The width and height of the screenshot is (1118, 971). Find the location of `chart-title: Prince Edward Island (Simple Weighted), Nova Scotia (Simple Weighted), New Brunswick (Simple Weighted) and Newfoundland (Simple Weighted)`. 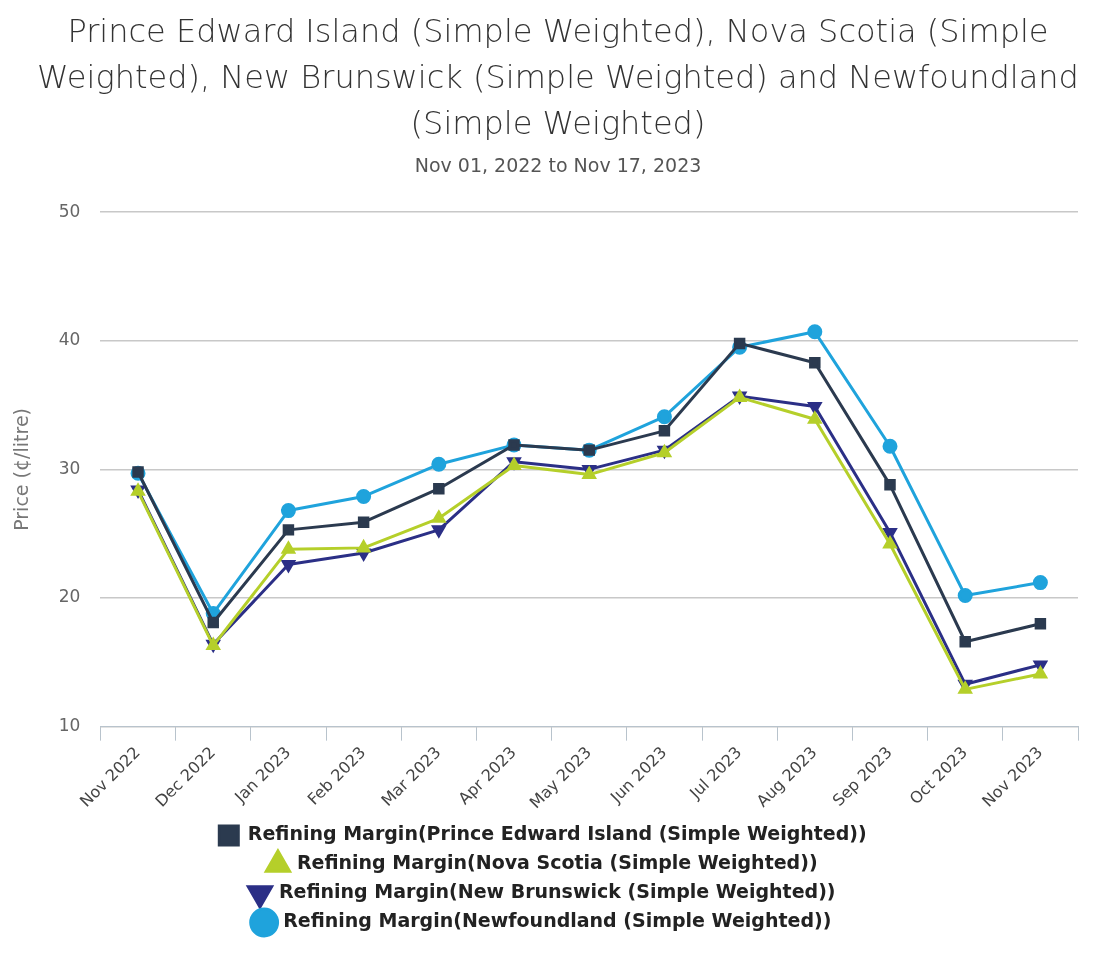

chart-title: Prince Edward Island (Simple Weighted), Nova Scotia (Simple Weighted), New Brunswick (Simple Weighted) and Newfoundland (Simple Weighted) is located at coordinates (558, 77).